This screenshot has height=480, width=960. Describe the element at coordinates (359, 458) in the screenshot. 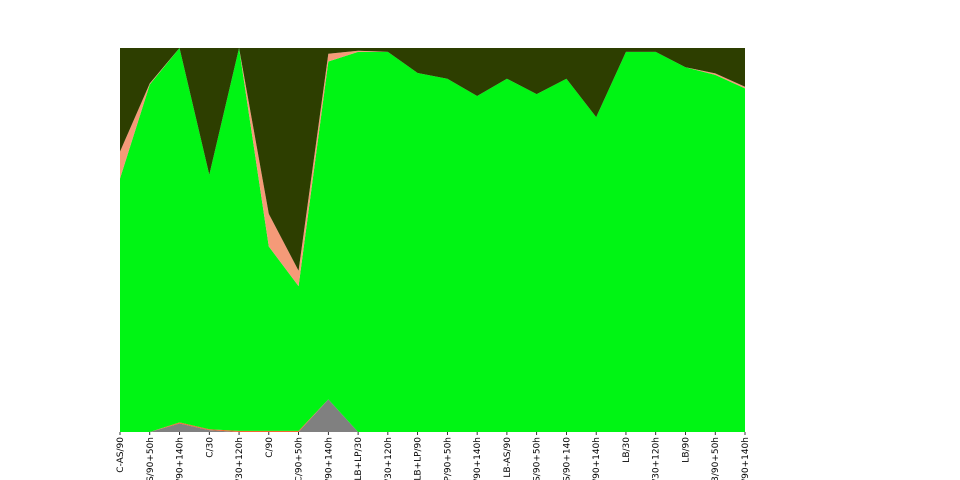

I see `x-tick-label: LB+LP/30` at that location.